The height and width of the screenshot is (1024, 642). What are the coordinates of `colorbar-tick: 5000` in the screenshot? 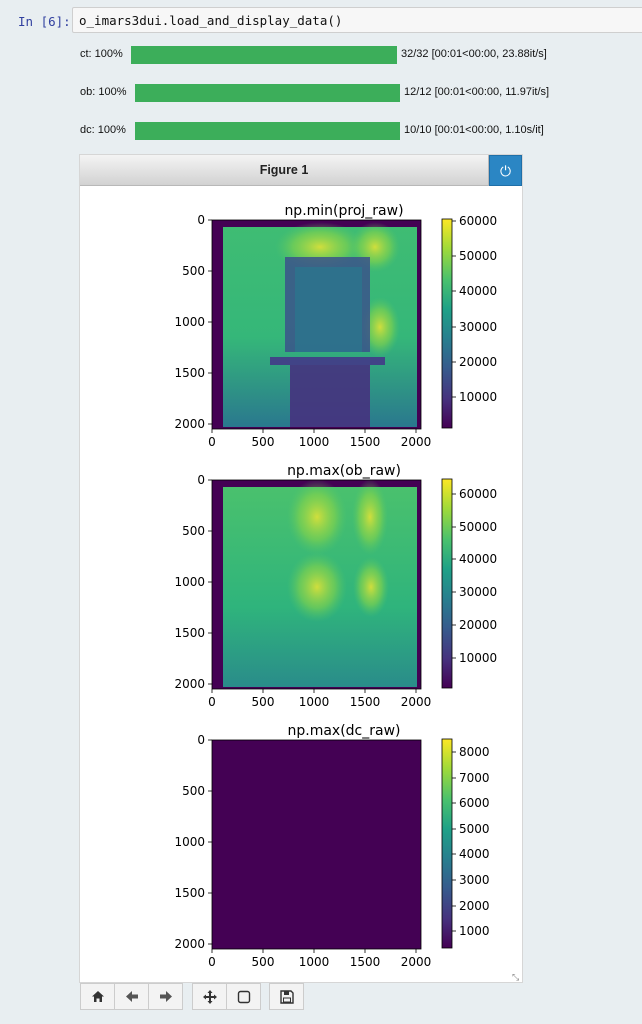 It's located at (474, 829).